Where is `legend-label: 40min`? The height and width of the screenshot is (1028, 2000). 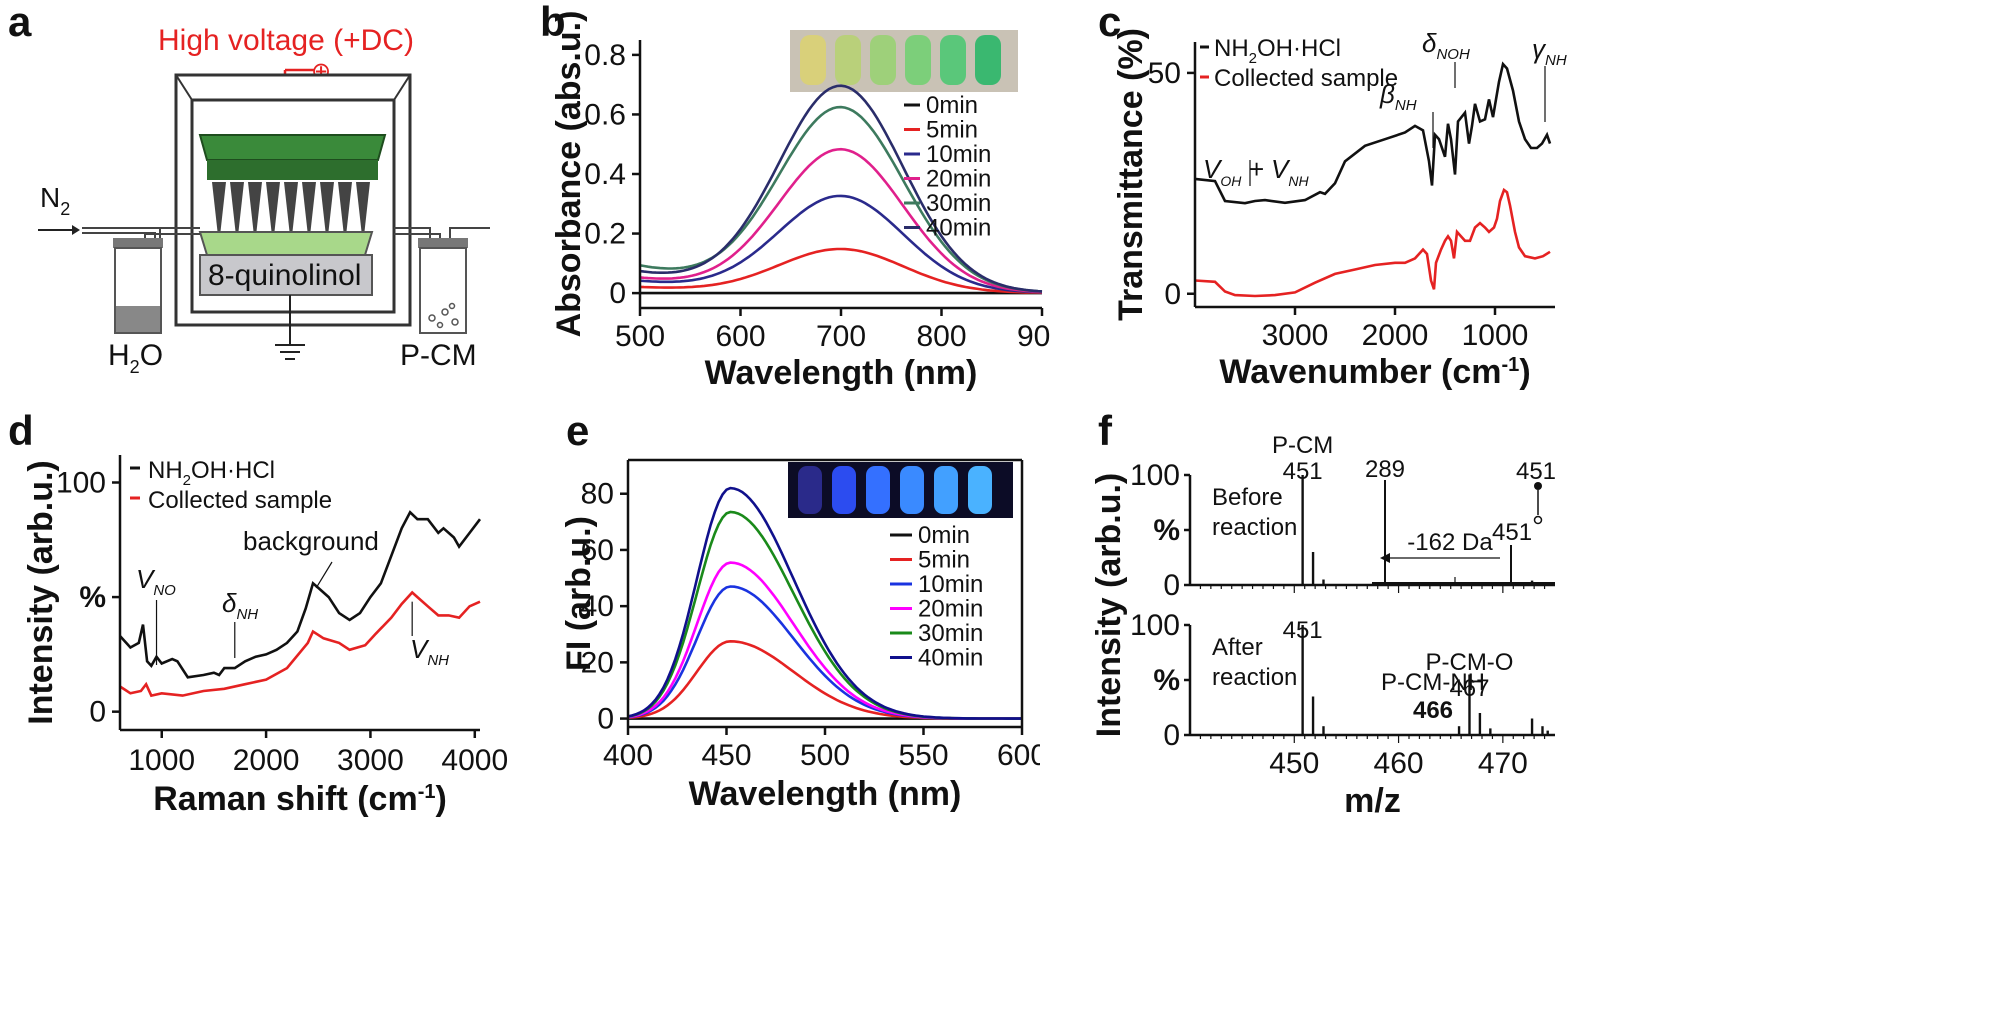 legend-label: 40min is located at coordinates (958, 228).